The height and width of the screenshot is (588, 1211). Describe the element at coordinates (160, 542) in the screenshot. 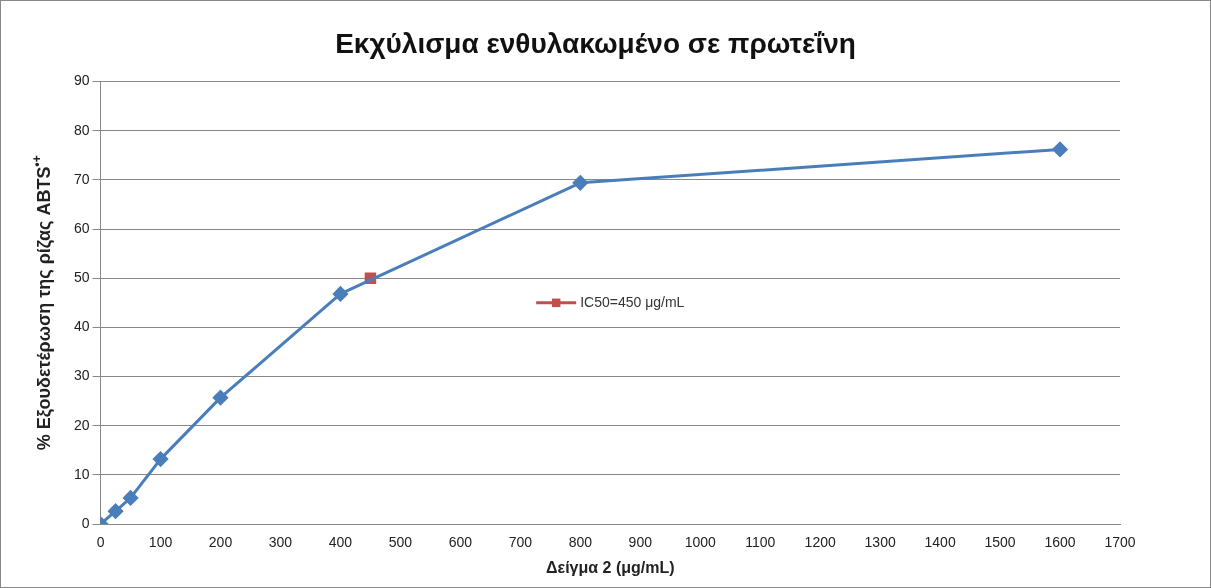

I see `x-tick-label: 100` at that location.